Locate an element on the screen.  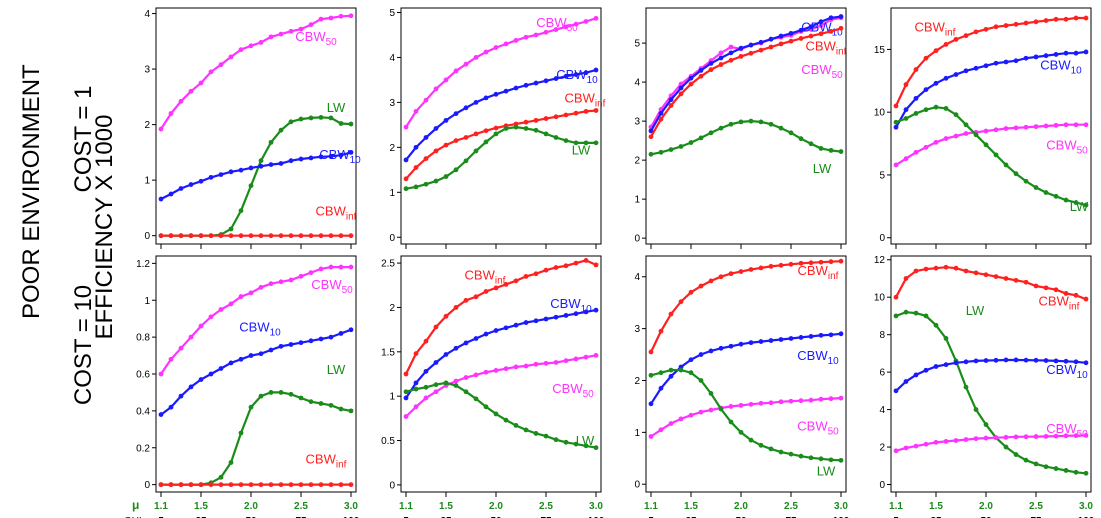
y-tick-label: 5 is located at coordinates (882, 175).